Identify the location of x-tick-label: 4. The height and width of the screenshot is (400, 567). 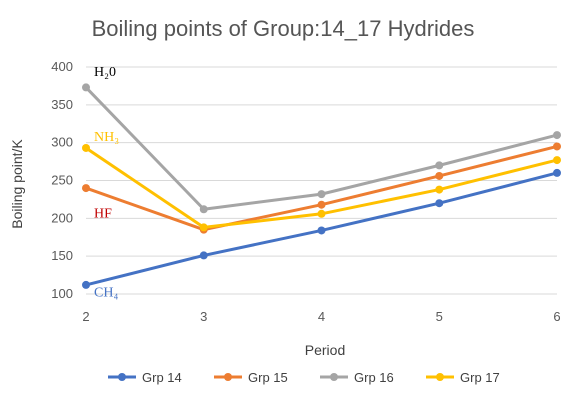
(321, 316).